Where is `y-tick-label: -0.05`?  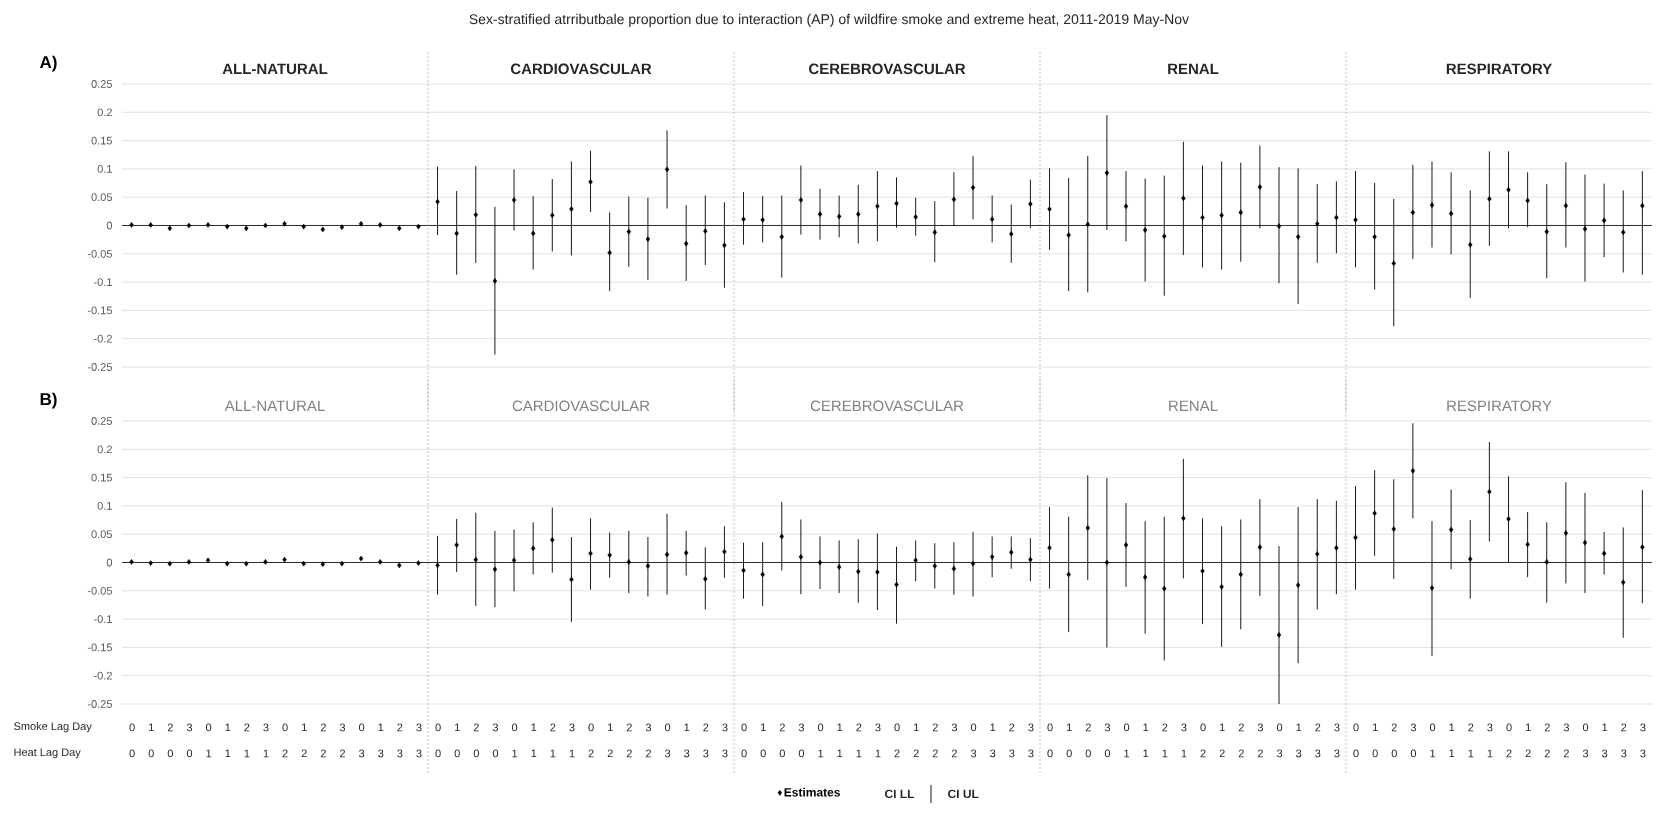 y-tick-label: -0.05 is located at coordinates (99, 590).